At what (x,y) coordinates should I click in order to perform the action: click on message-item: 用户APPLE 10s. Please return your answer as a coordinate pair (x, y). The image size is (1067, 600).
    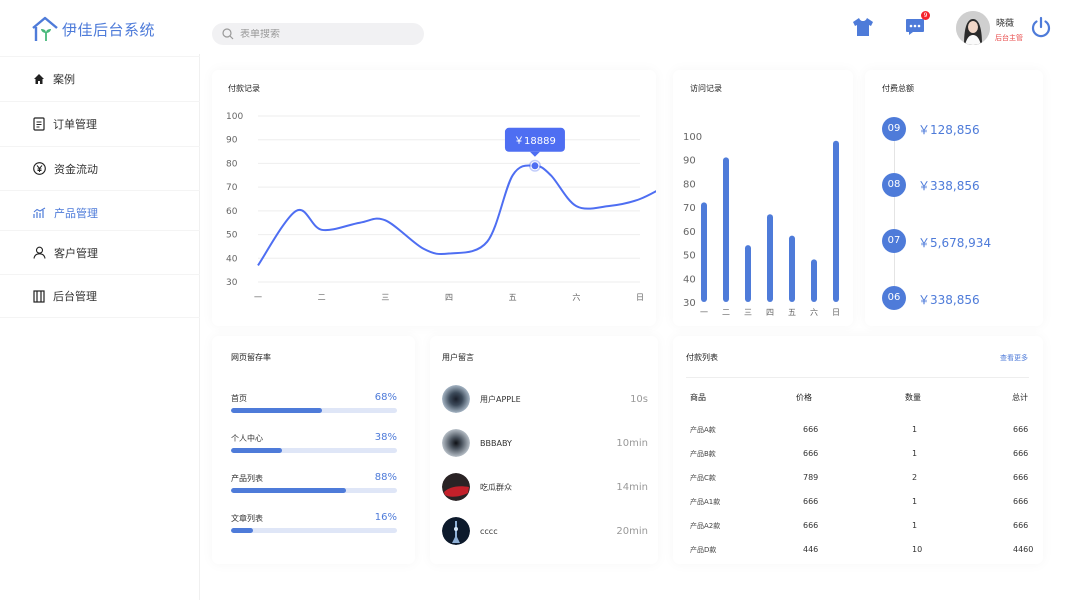
    Looking at the image, I should click on (545, 399).